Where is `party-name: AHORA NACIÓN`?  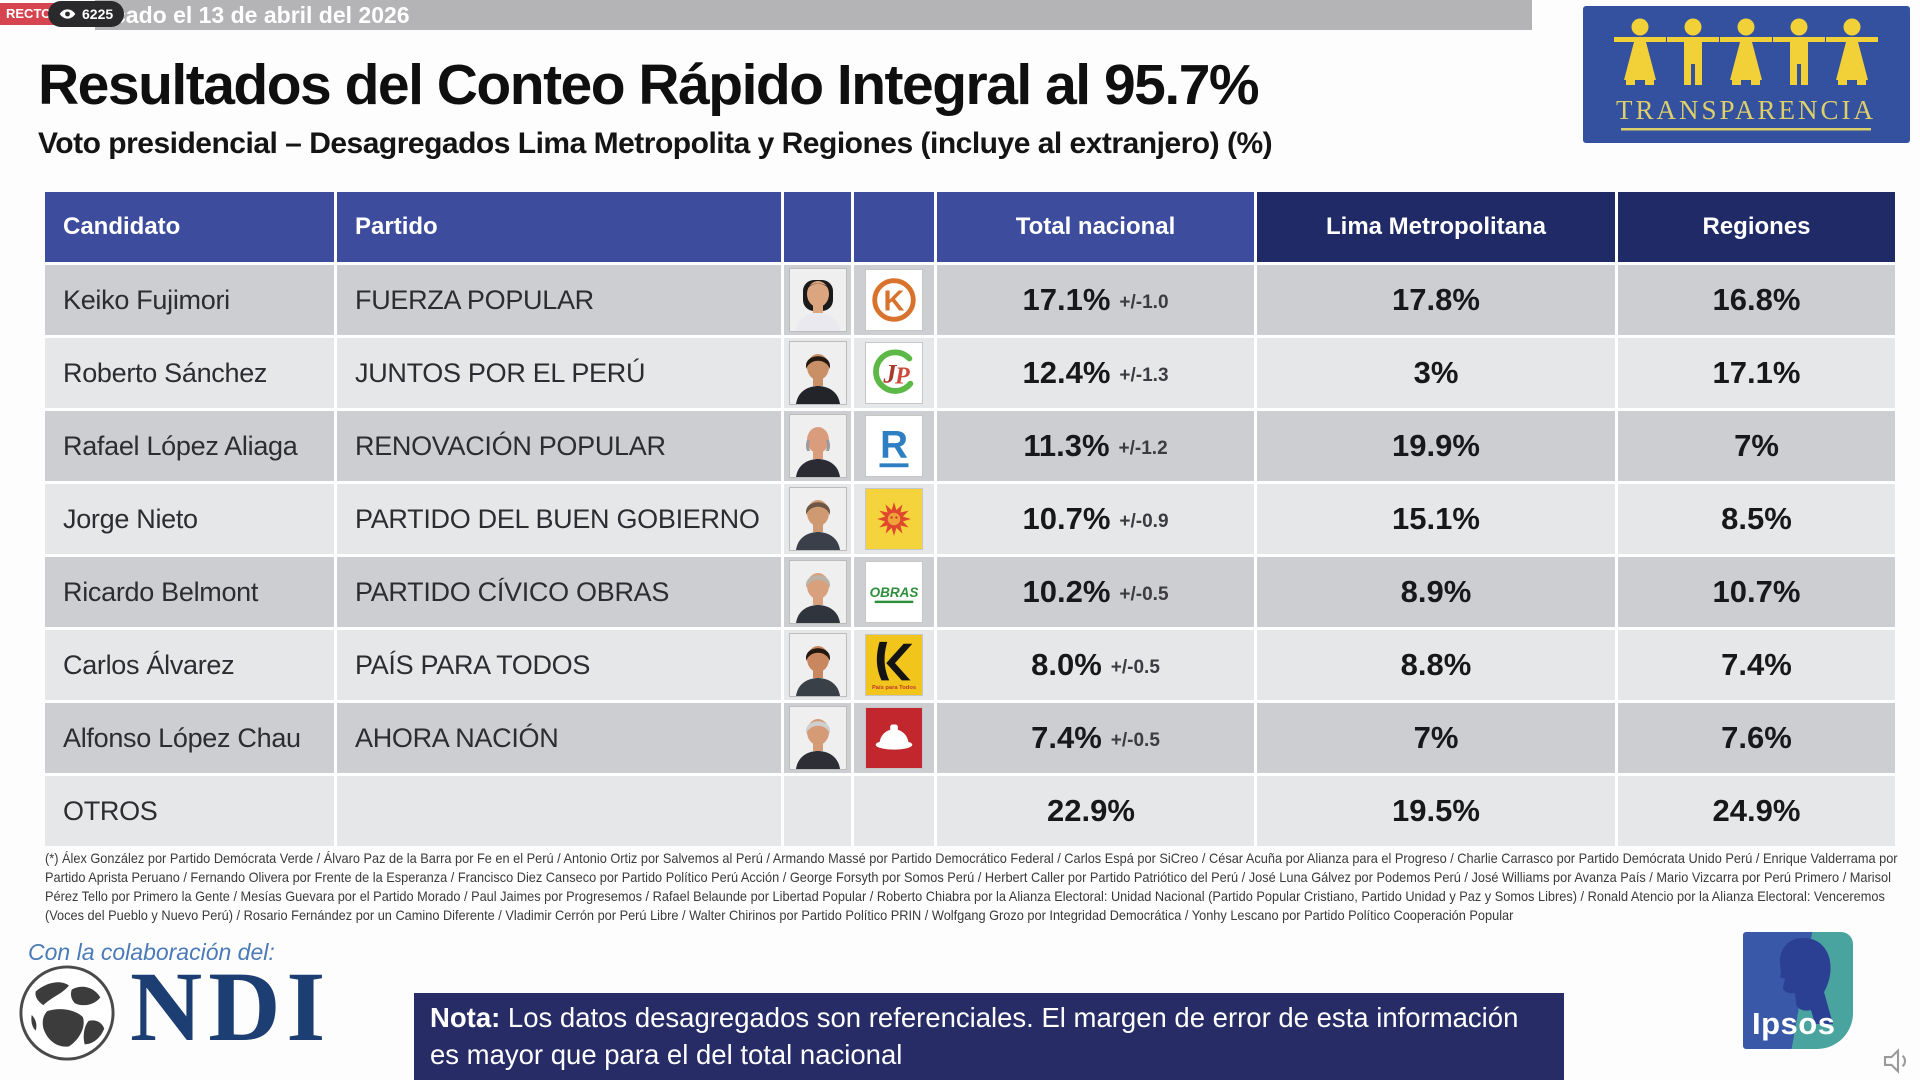 party-name: AHORA NACIÓN is located at coordinates (559, 738).